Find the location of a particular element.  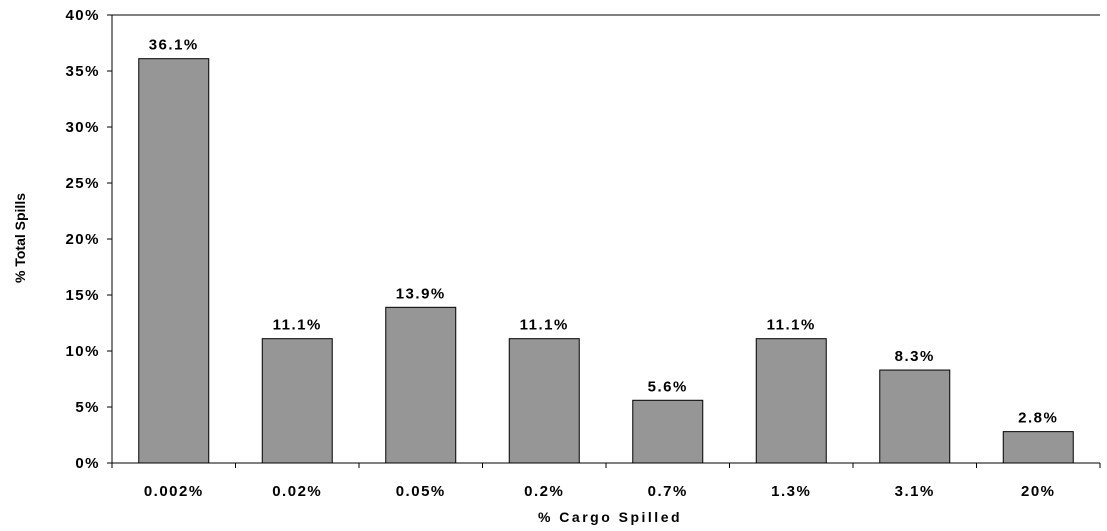

y-axis-ticks is located at coordinates (109, 239).